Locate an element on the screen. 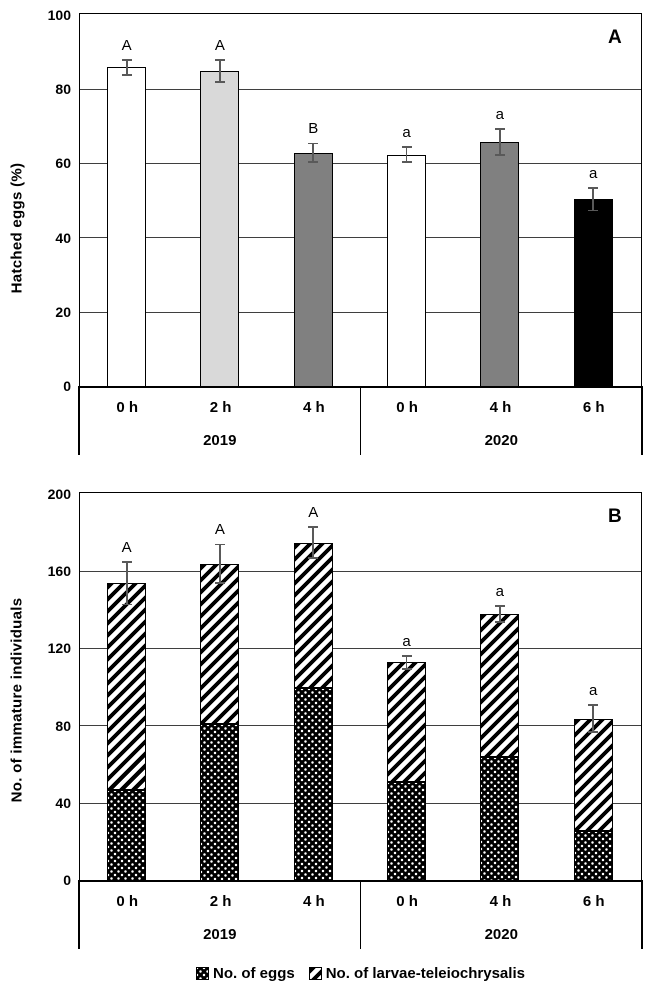 This screenshot has width=646, height=988. y-tick-label: 200 is located at coordinates (59, 493).